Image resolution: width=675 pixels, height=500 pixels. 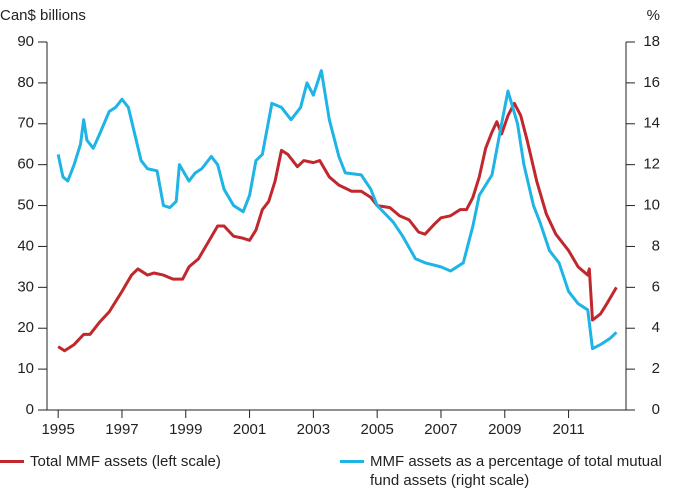 I want to click on y-tick-label: 0, so click(x=30, y=409).